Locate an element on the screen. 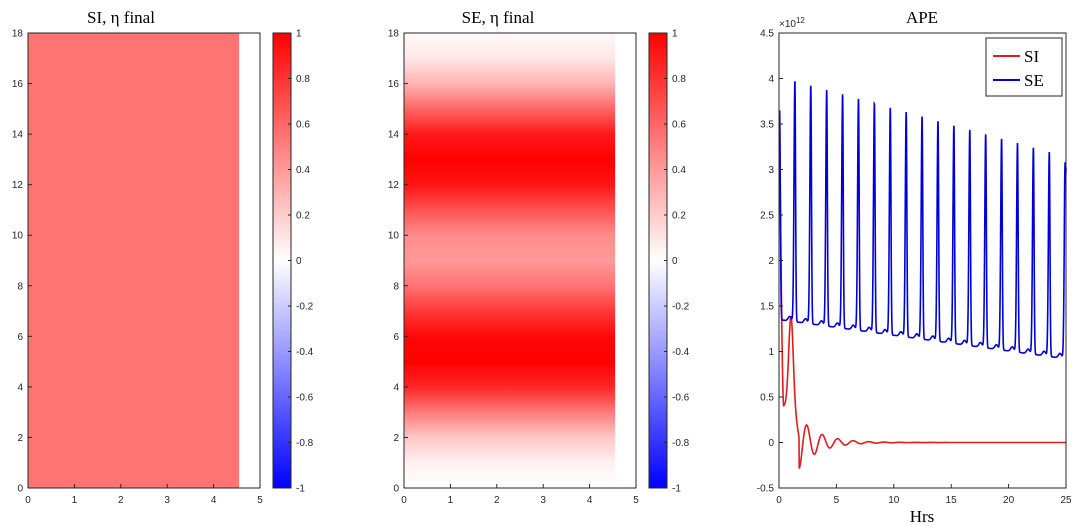 Image resolution: width=1074 pixels, height=526 pixels. colorbar-se-tick-label: 0 is located at coordinates (675, 261).